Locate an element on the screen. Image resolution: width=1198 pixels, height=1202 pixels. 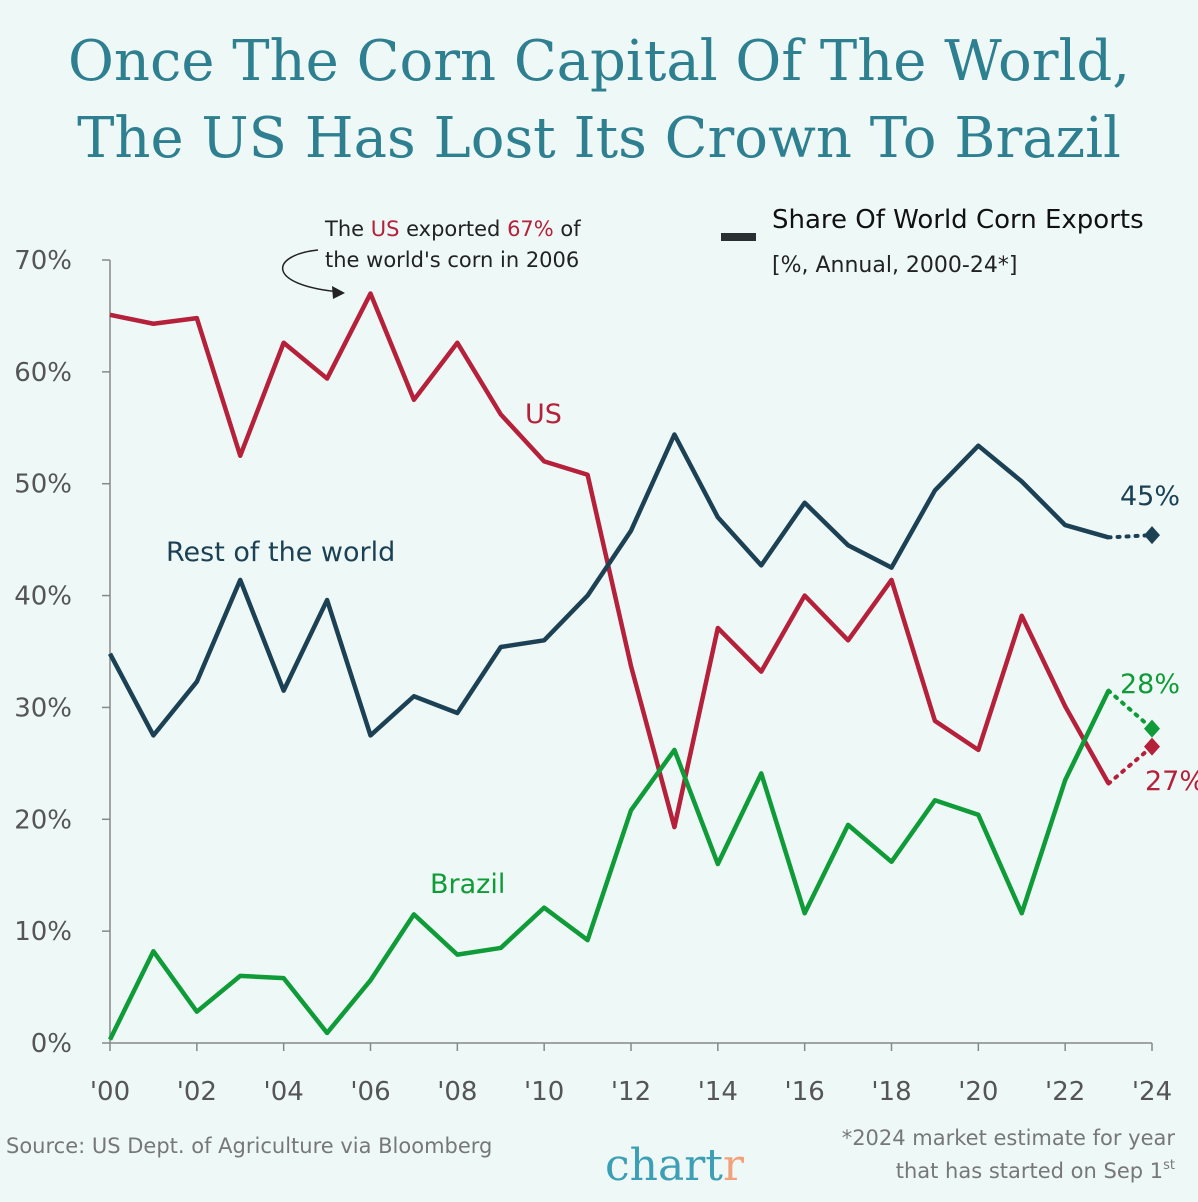
estimate-marker-rest-of-the-world is located at coordinates (1152, 535).